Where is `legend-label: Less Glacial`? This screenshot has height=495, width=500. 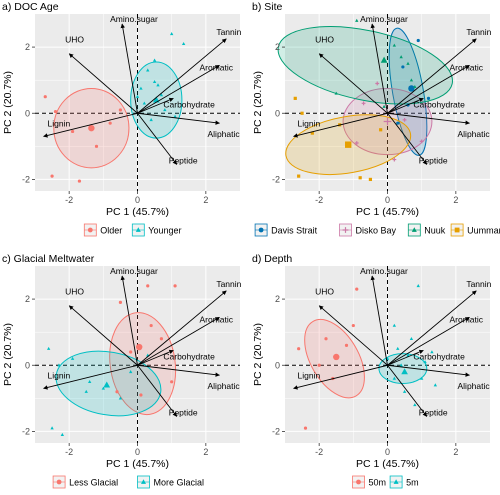
legend-label: Less Glacial is located at coordinates (93, 483).